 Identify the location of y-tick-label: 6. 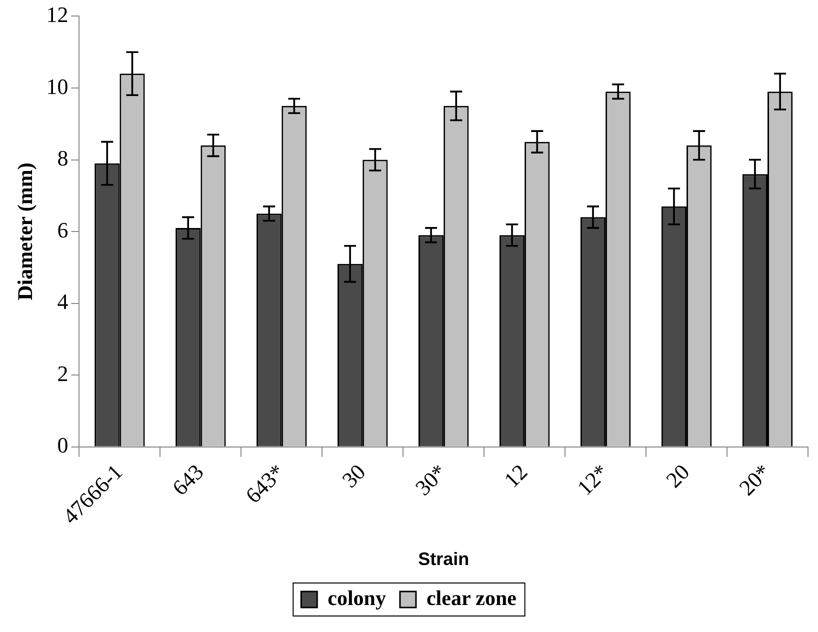
(62, 229).